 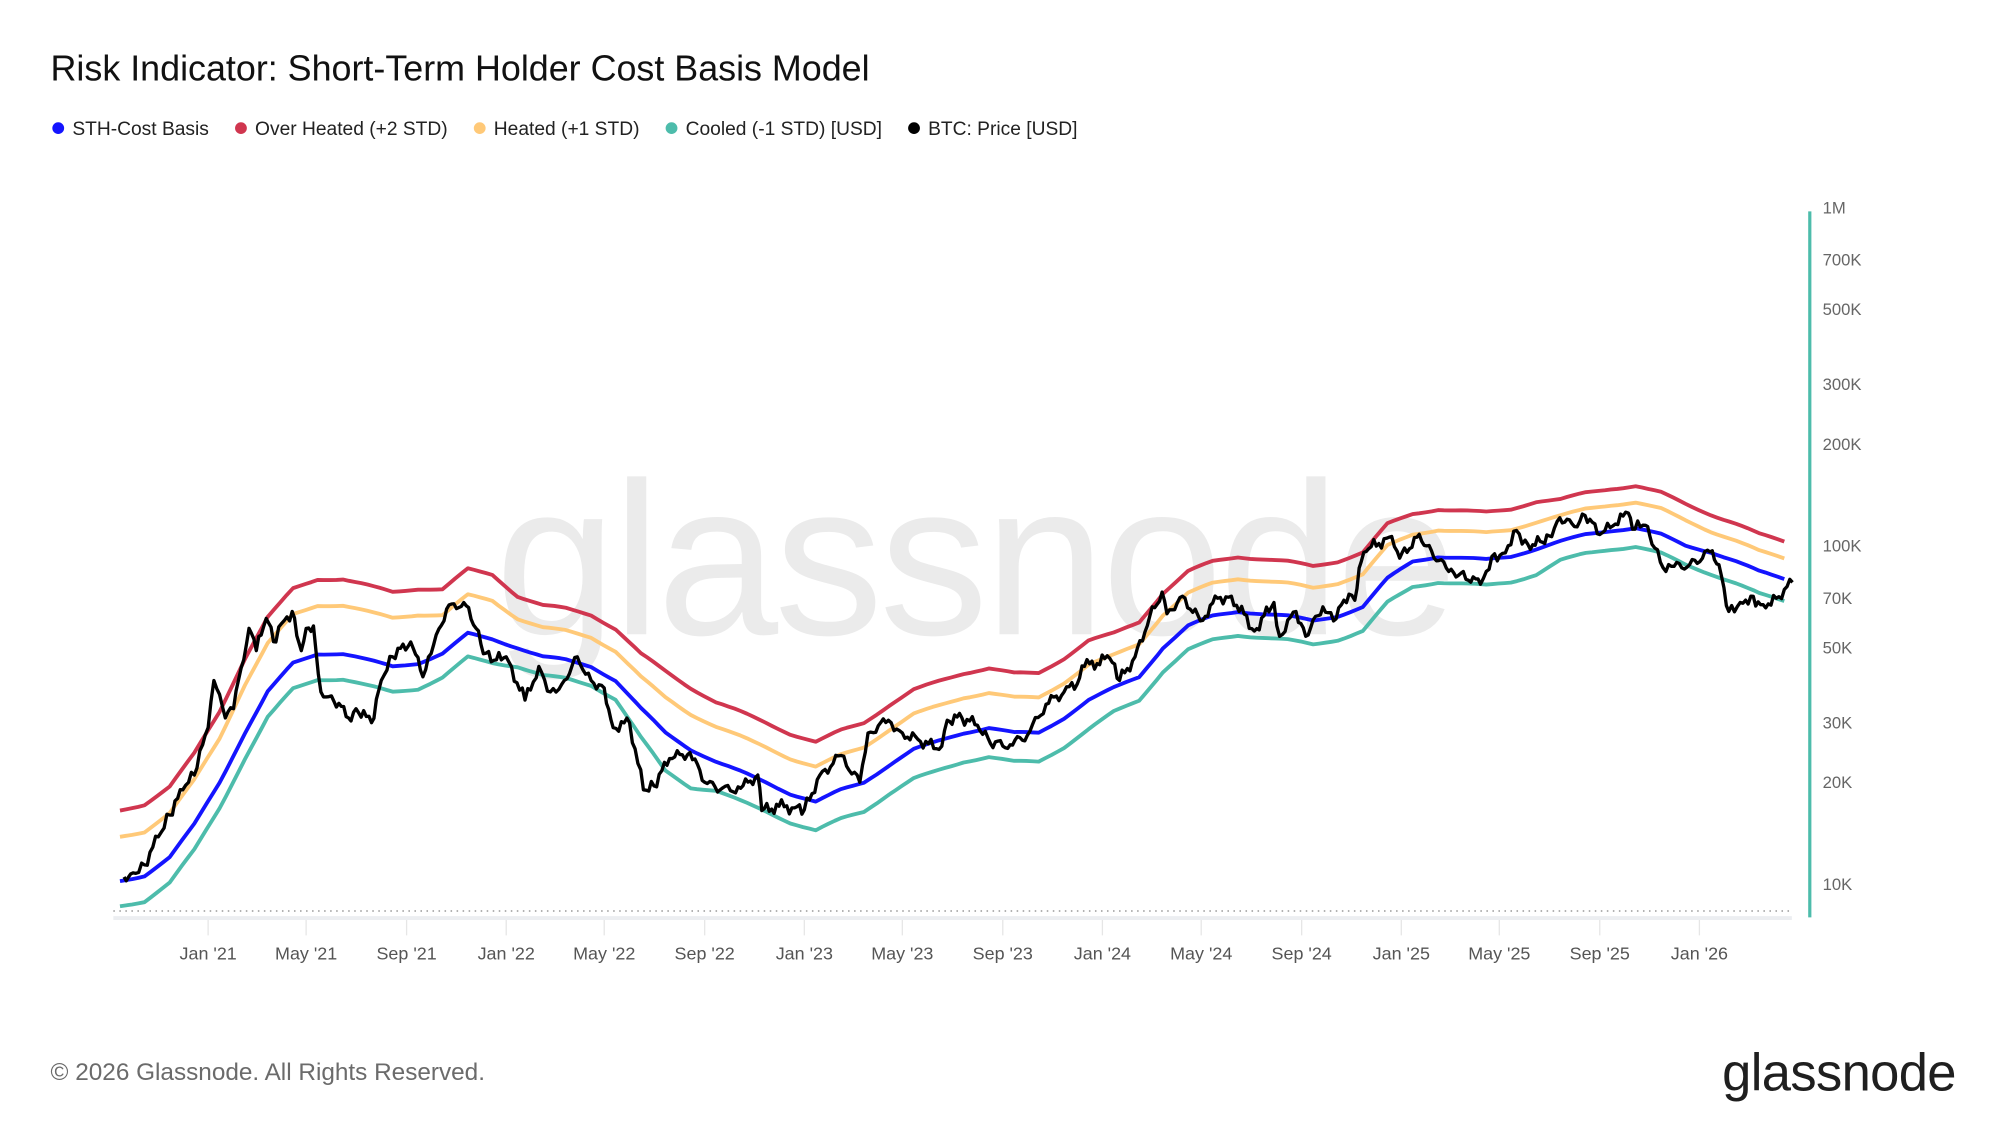 I want to click on x-tick-label: Jan '24, so click(x=1102, y=954).